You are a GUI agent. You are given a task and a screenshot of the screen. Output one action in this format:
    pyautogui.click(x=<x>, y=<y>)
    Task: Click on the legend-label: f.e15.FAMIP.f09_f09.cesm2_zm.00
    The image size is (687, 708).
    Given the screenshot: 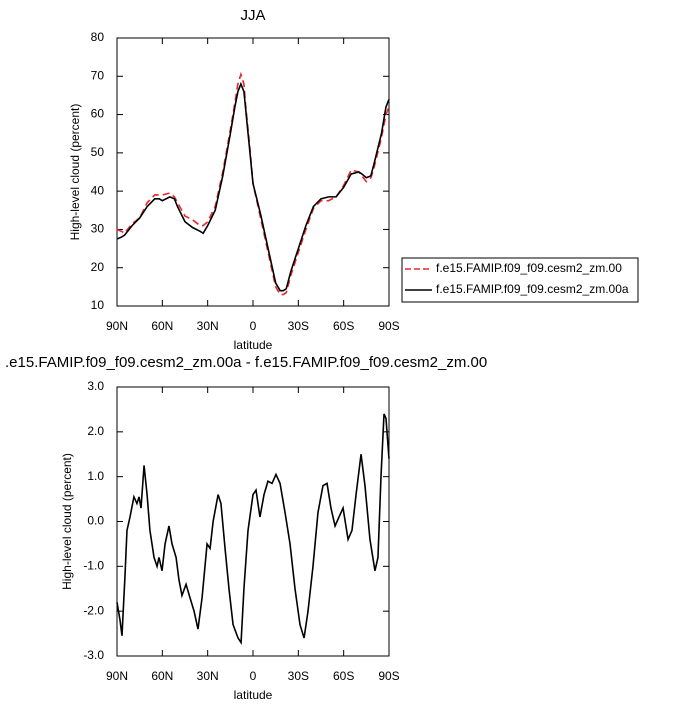 What is the action you would take?
    pyautogui.click(x=529, y=268)
    